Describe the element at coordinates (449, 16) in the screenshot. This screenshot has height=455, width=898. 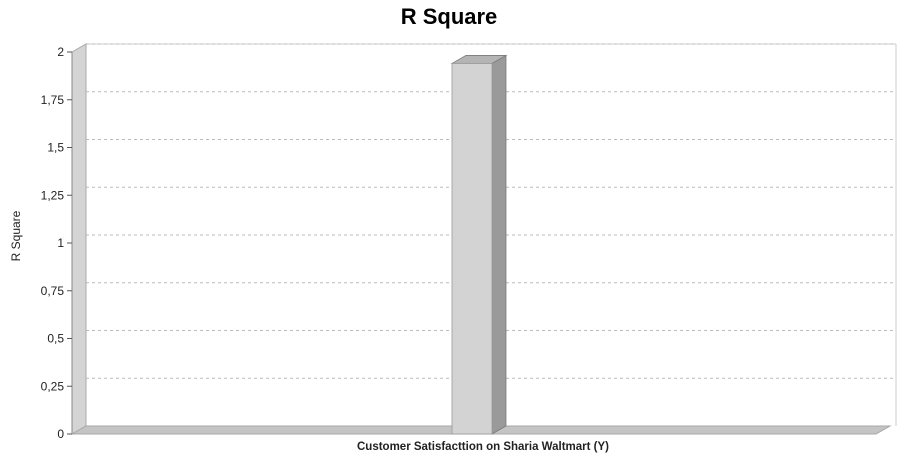
I see `chart-title: R Square` at that location.